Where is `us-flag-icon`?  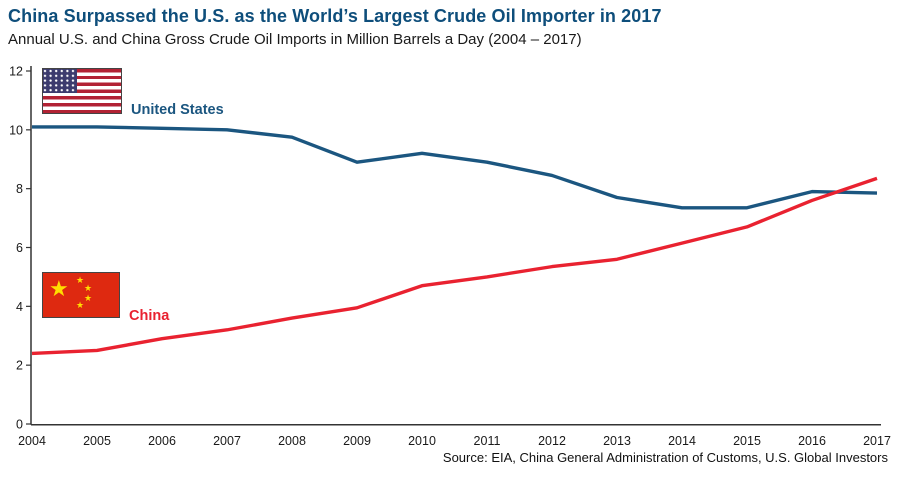
us-flag-icon is located at coordinates (82, 91).